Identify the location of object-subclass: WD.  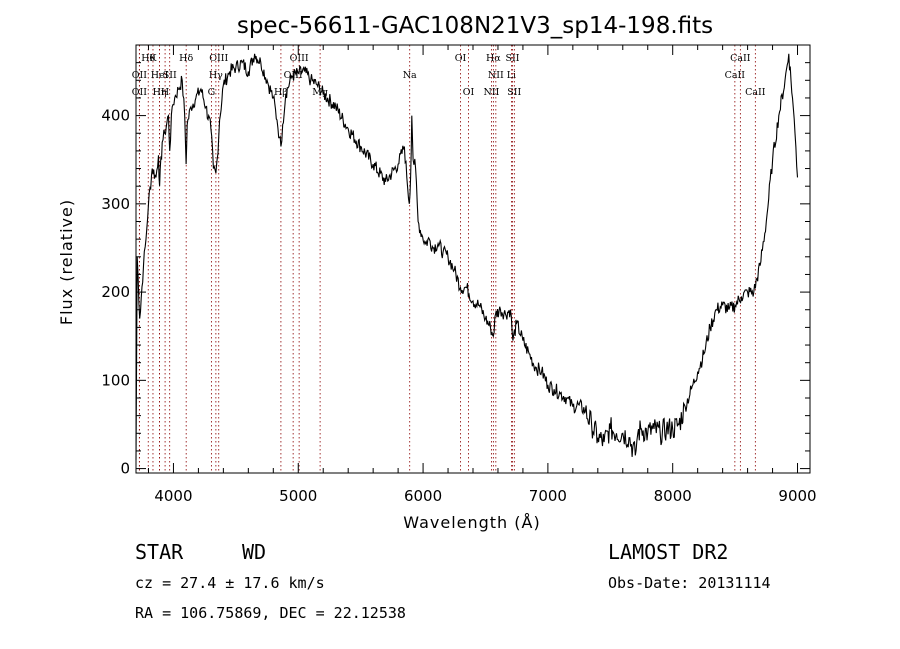
(254, 552).